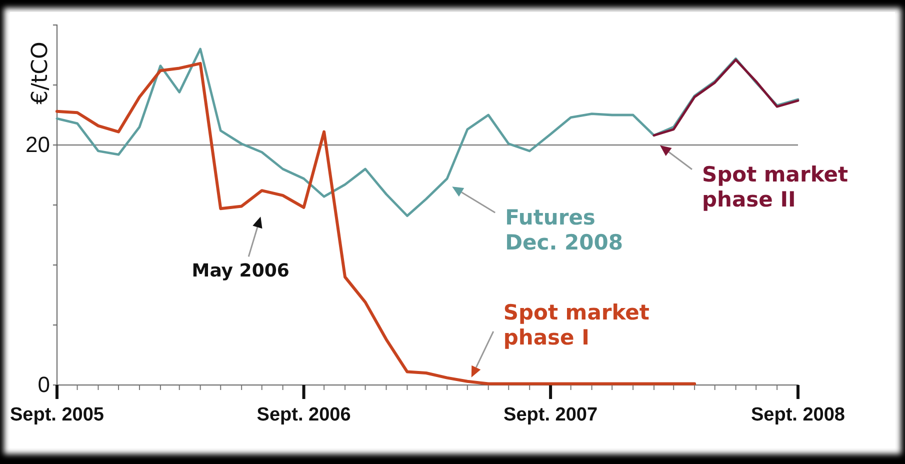  Describe the element at coordinates (44, 385) in the screenshot. I see `y-tick-label: 0` at that location.